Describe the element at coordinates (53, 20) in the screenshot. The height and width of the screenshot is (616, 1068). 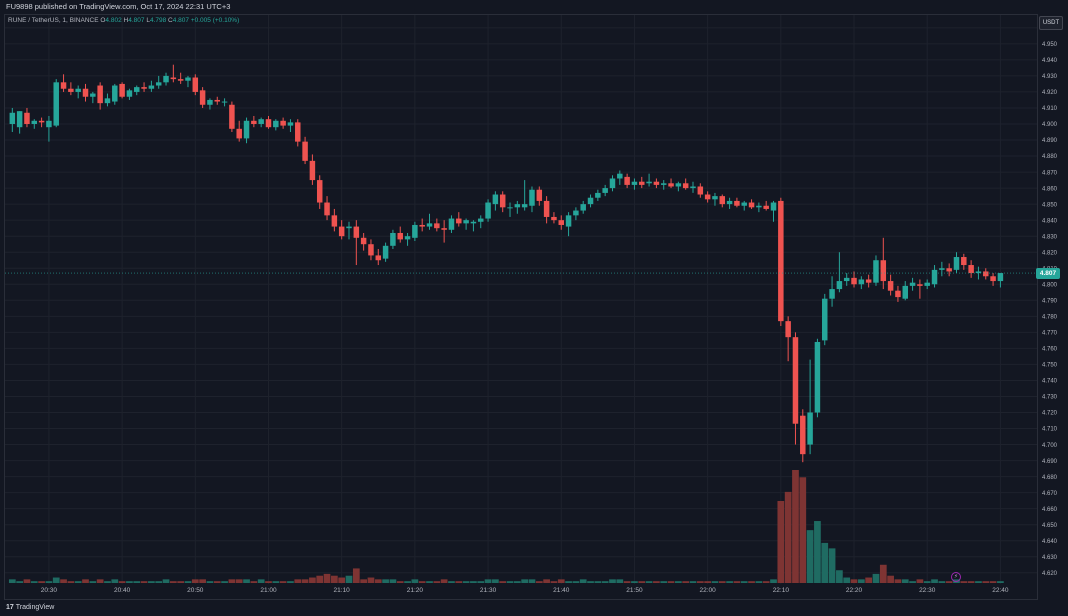
I see `symbol-label: RUNE / TetherUS, 1, BINANCE` at that location.